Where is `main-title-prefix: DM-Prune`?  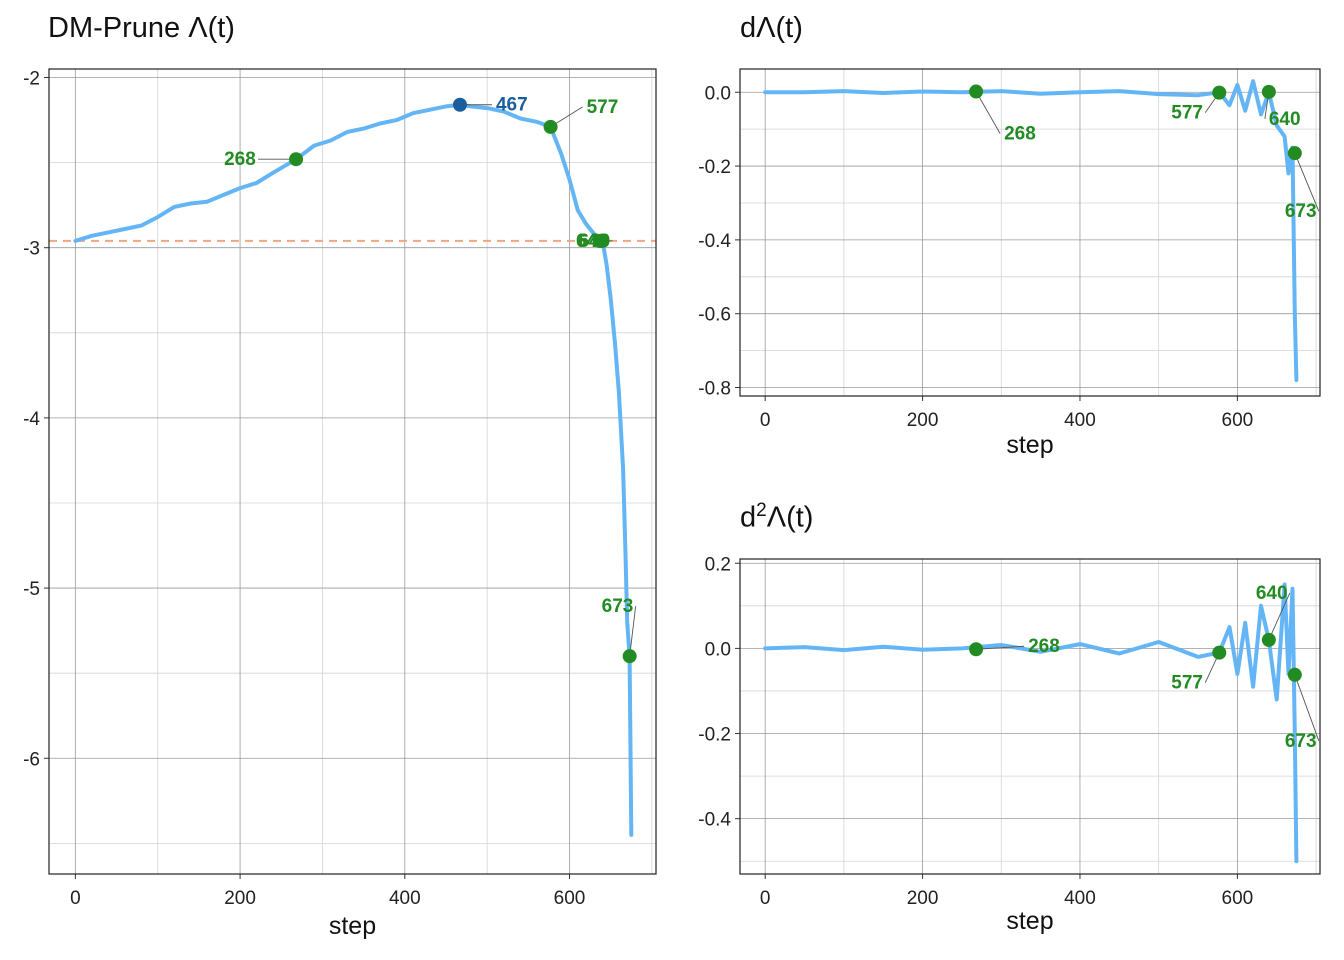 main-title-prefix: DM-Prune is located at coordinates (118, 28).